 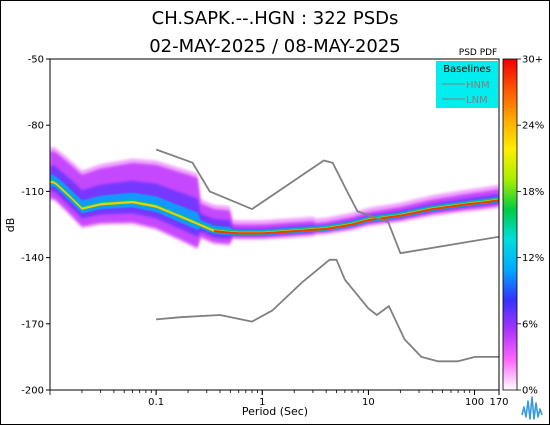 I want to click on colorbar: PSD PDF 30+ 24% 18% 12% 6% 0%, so click(x=501, y=222).